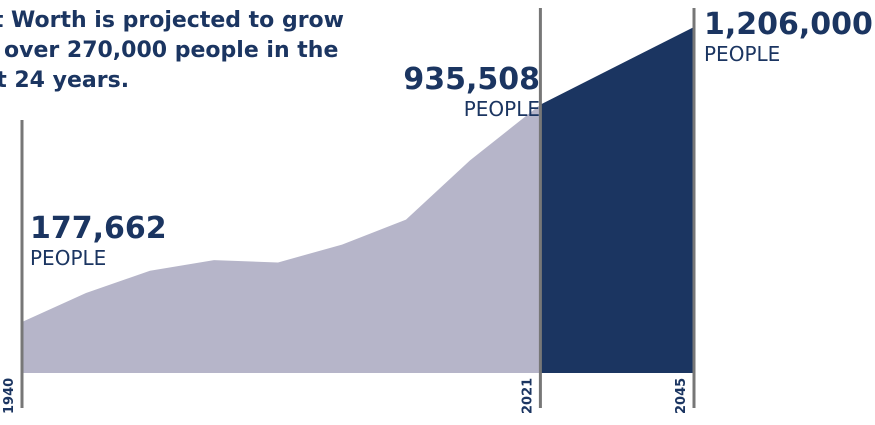 The image size is (875, 425). Describe the element at coordinates (527, 396) in the screenshot. I see `year-label-2021: 2021` at that location.